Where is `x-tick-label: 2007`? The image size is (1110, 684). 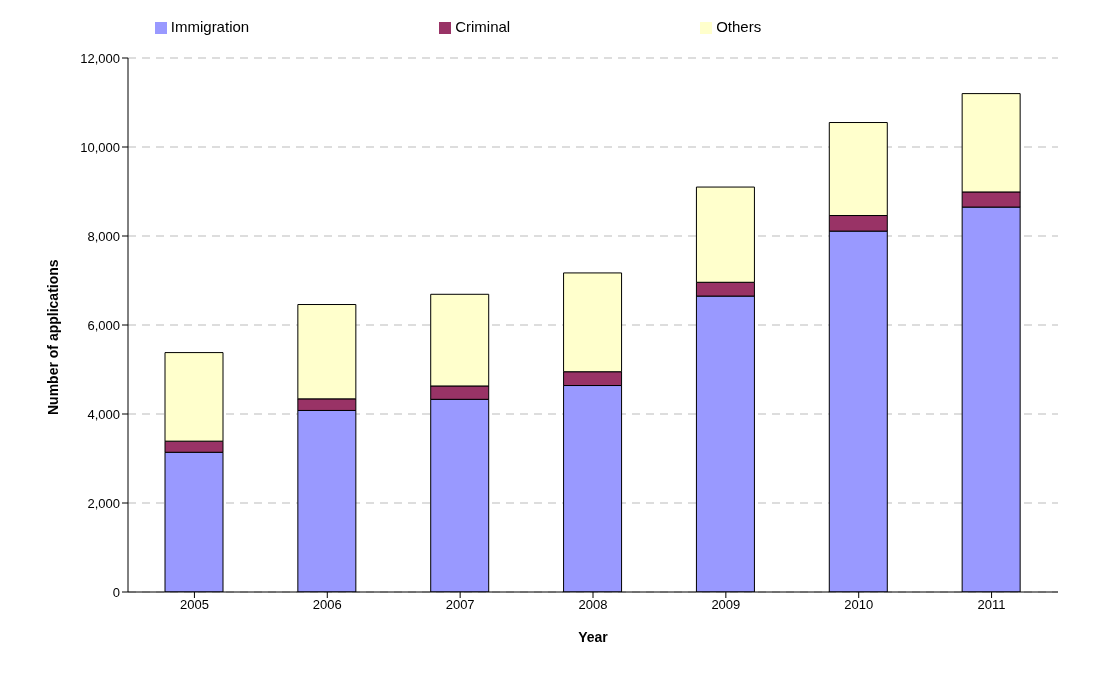 x-tick-label: 2007 is located at coordinates (460, 605).